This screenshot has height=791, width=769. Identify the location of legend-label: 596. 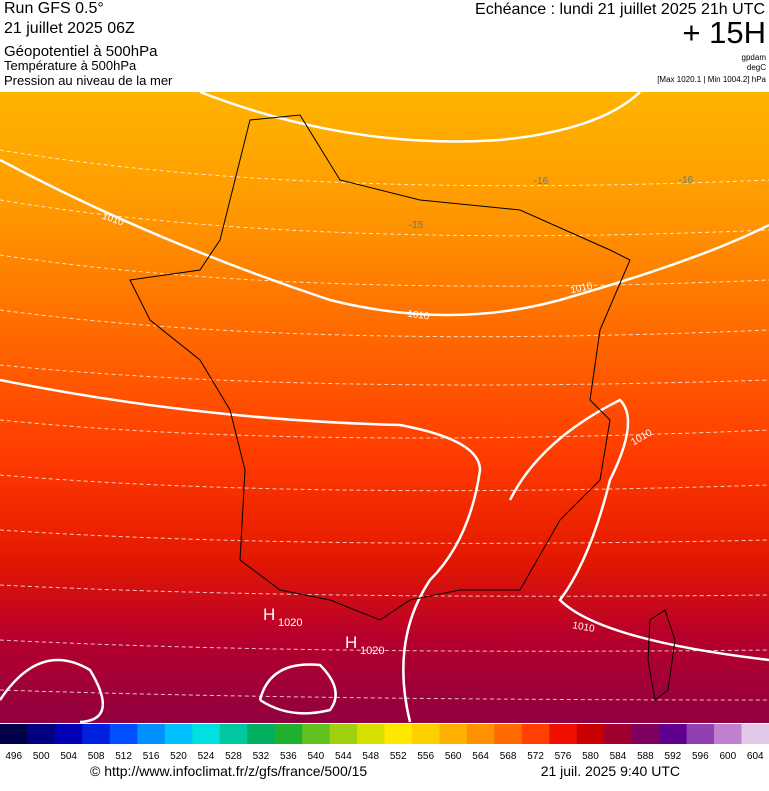
(700, 756).